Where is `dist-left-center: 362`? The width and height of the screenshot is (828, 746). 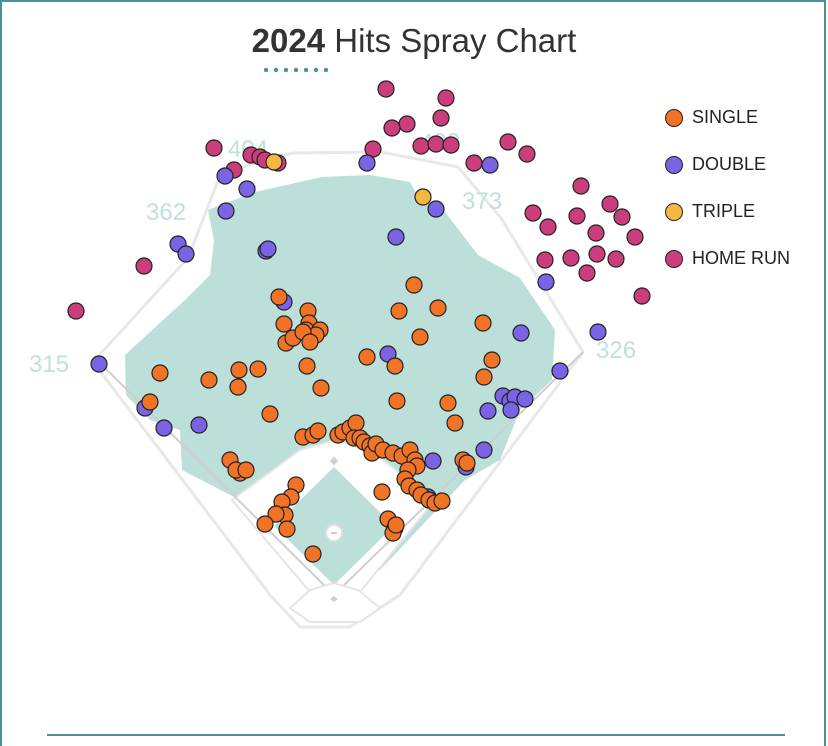 dist-left-center: 362 is located at coordinates (166, 212).